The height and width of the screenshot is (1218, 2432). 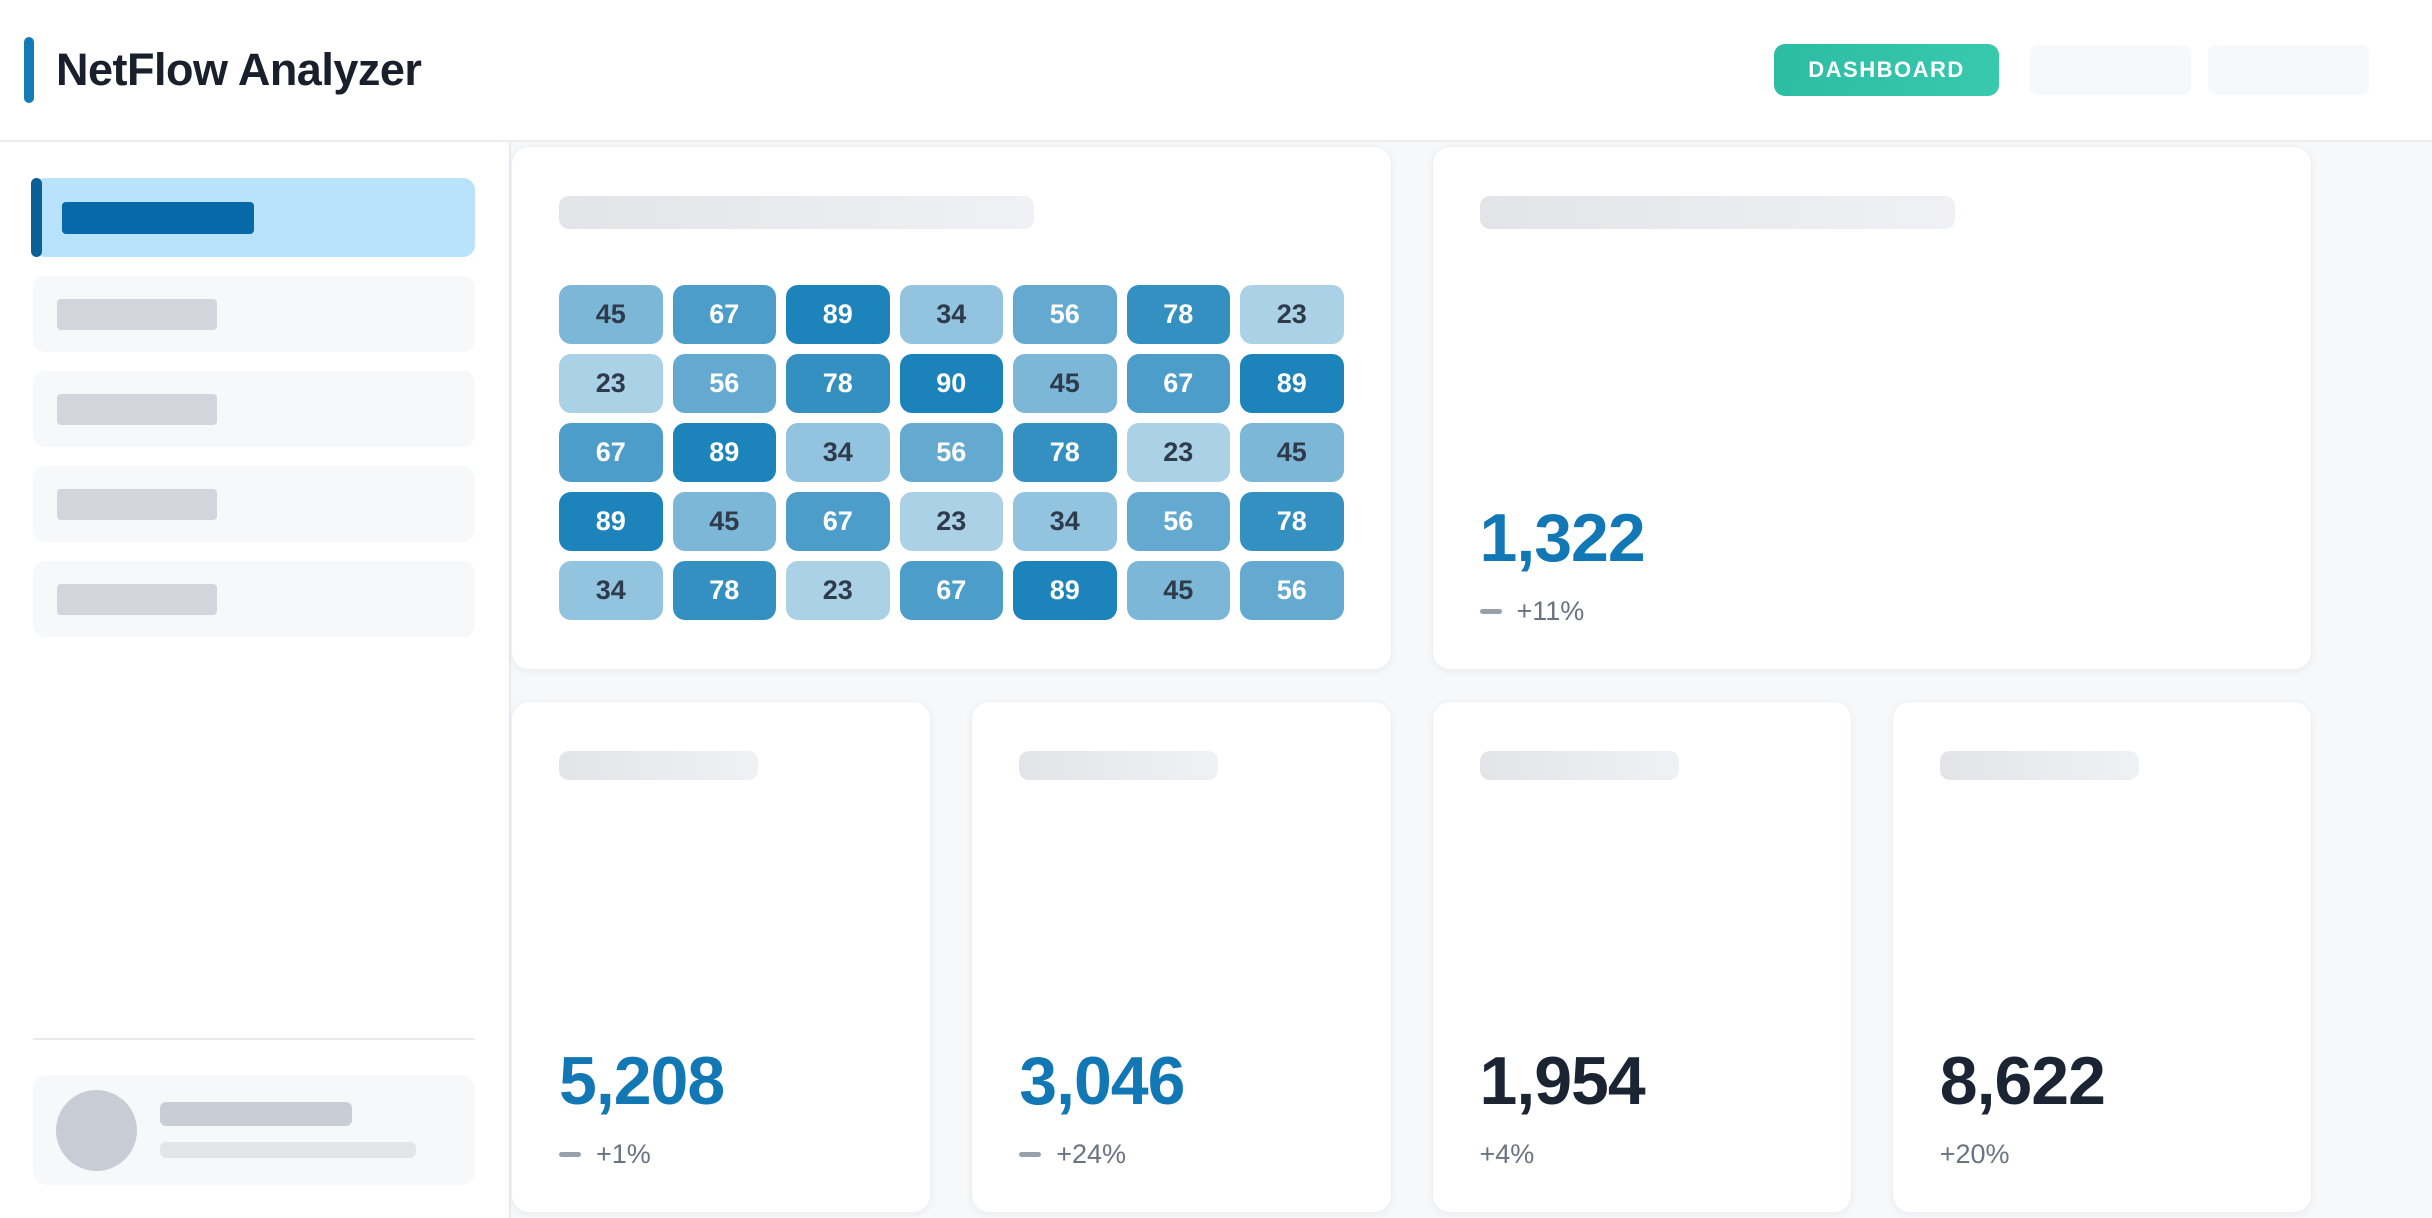 I want to click on avatar, so click(x=96, y=1130).